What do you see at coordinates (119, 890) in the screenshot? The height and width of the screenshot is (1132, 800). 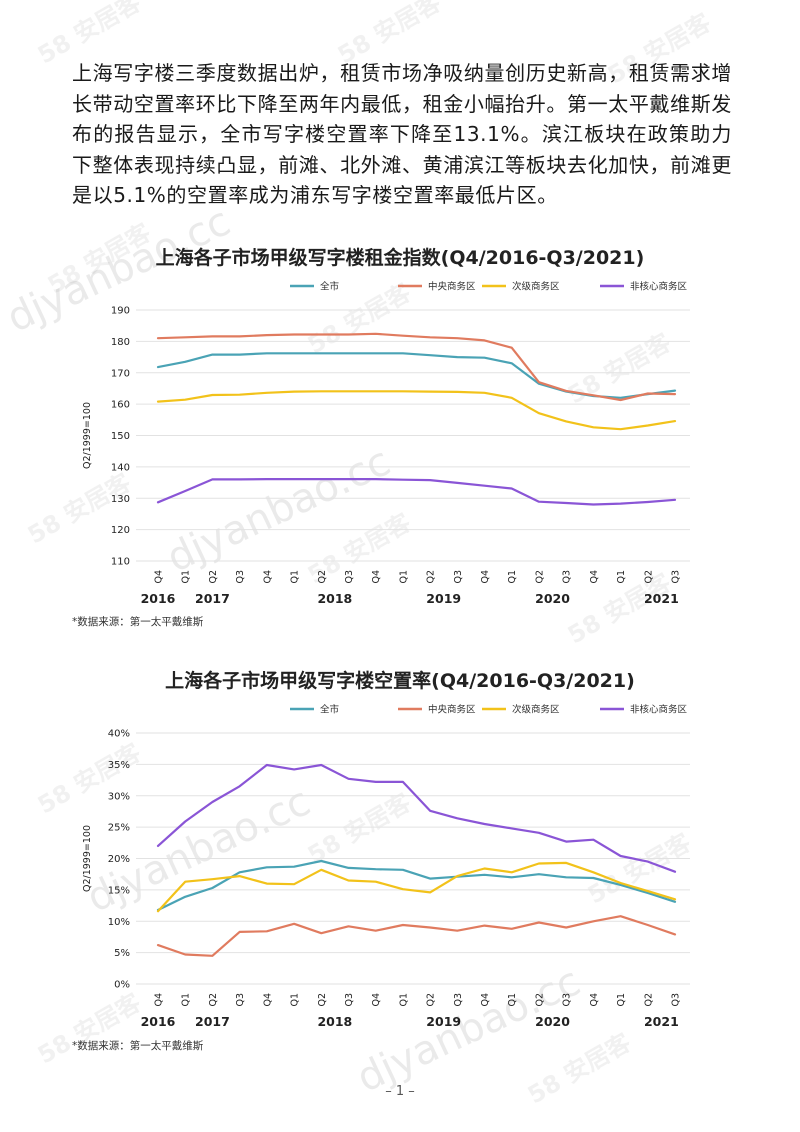 I see `y-tick-label: 15%` at bounding box center [119, 890].